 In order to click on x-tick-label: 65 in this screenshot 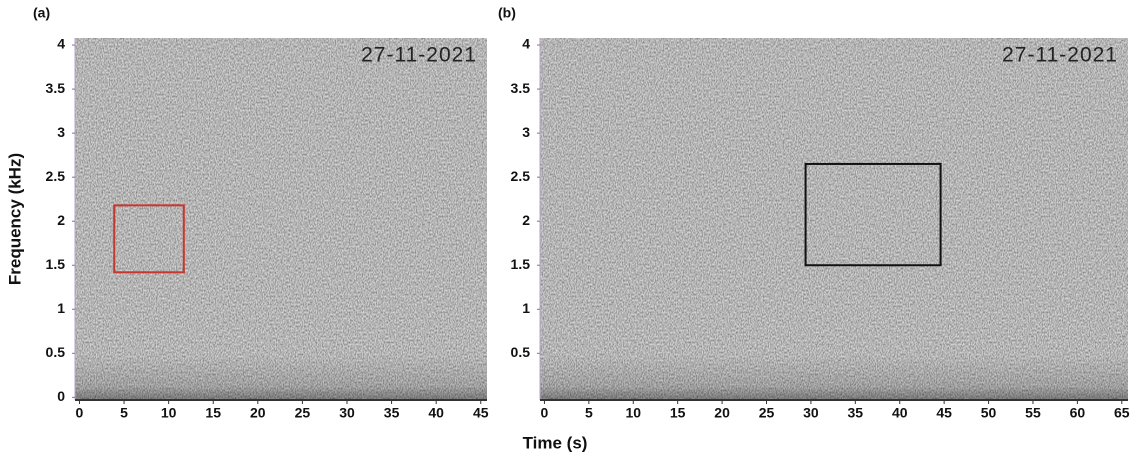, I will do `click(1122, 413)`.